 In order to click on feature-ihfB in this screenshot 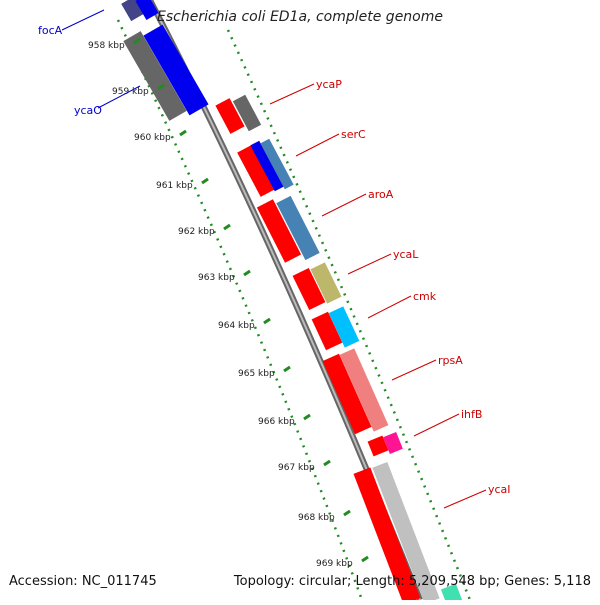, I will do `click(393, 443)`.